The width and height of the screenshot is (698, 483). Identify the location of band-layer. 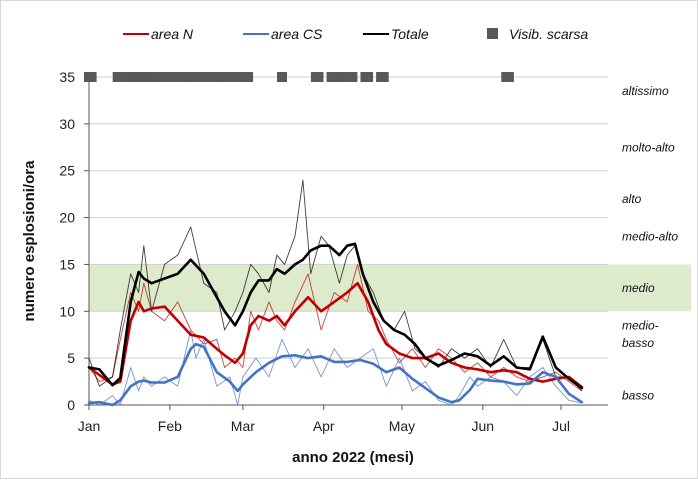
(390, 288).